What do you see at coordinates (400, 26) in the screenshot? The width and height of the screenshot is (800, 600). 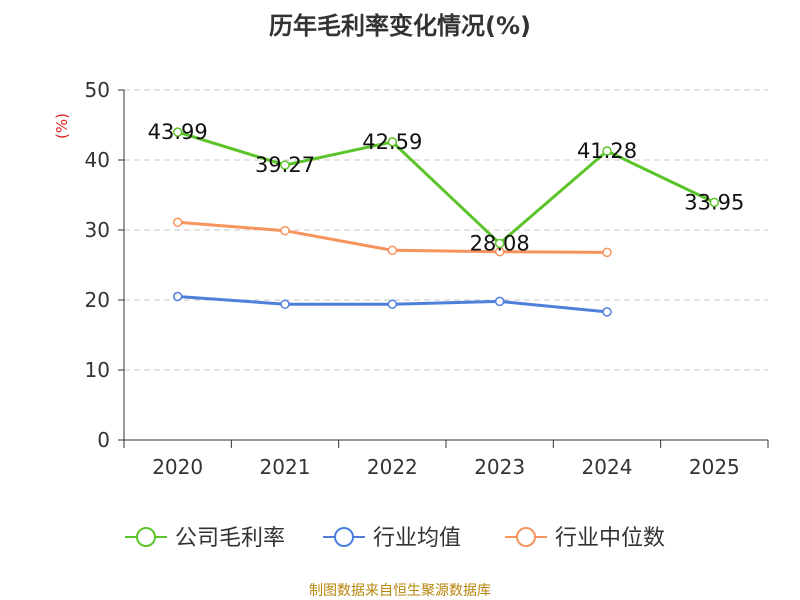 I see `chart-title: 历年毛利率变化情况(%)` at bounding box center [400, 26].